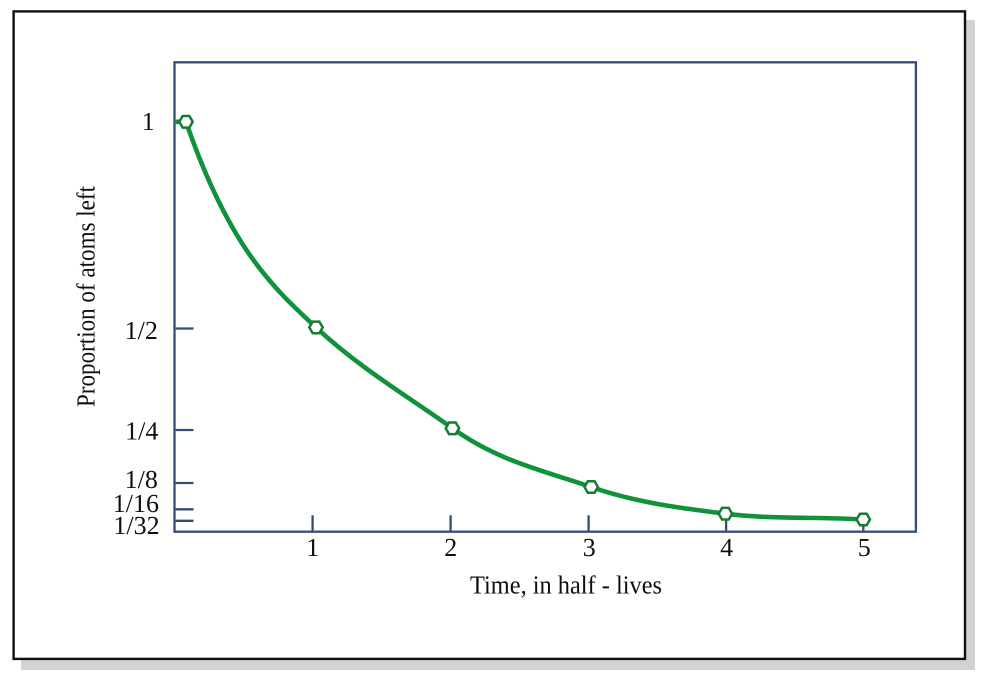 The width and height of the screenshot is (982, 678). I want to click on svg-text: 1/2, so click(141, 330).